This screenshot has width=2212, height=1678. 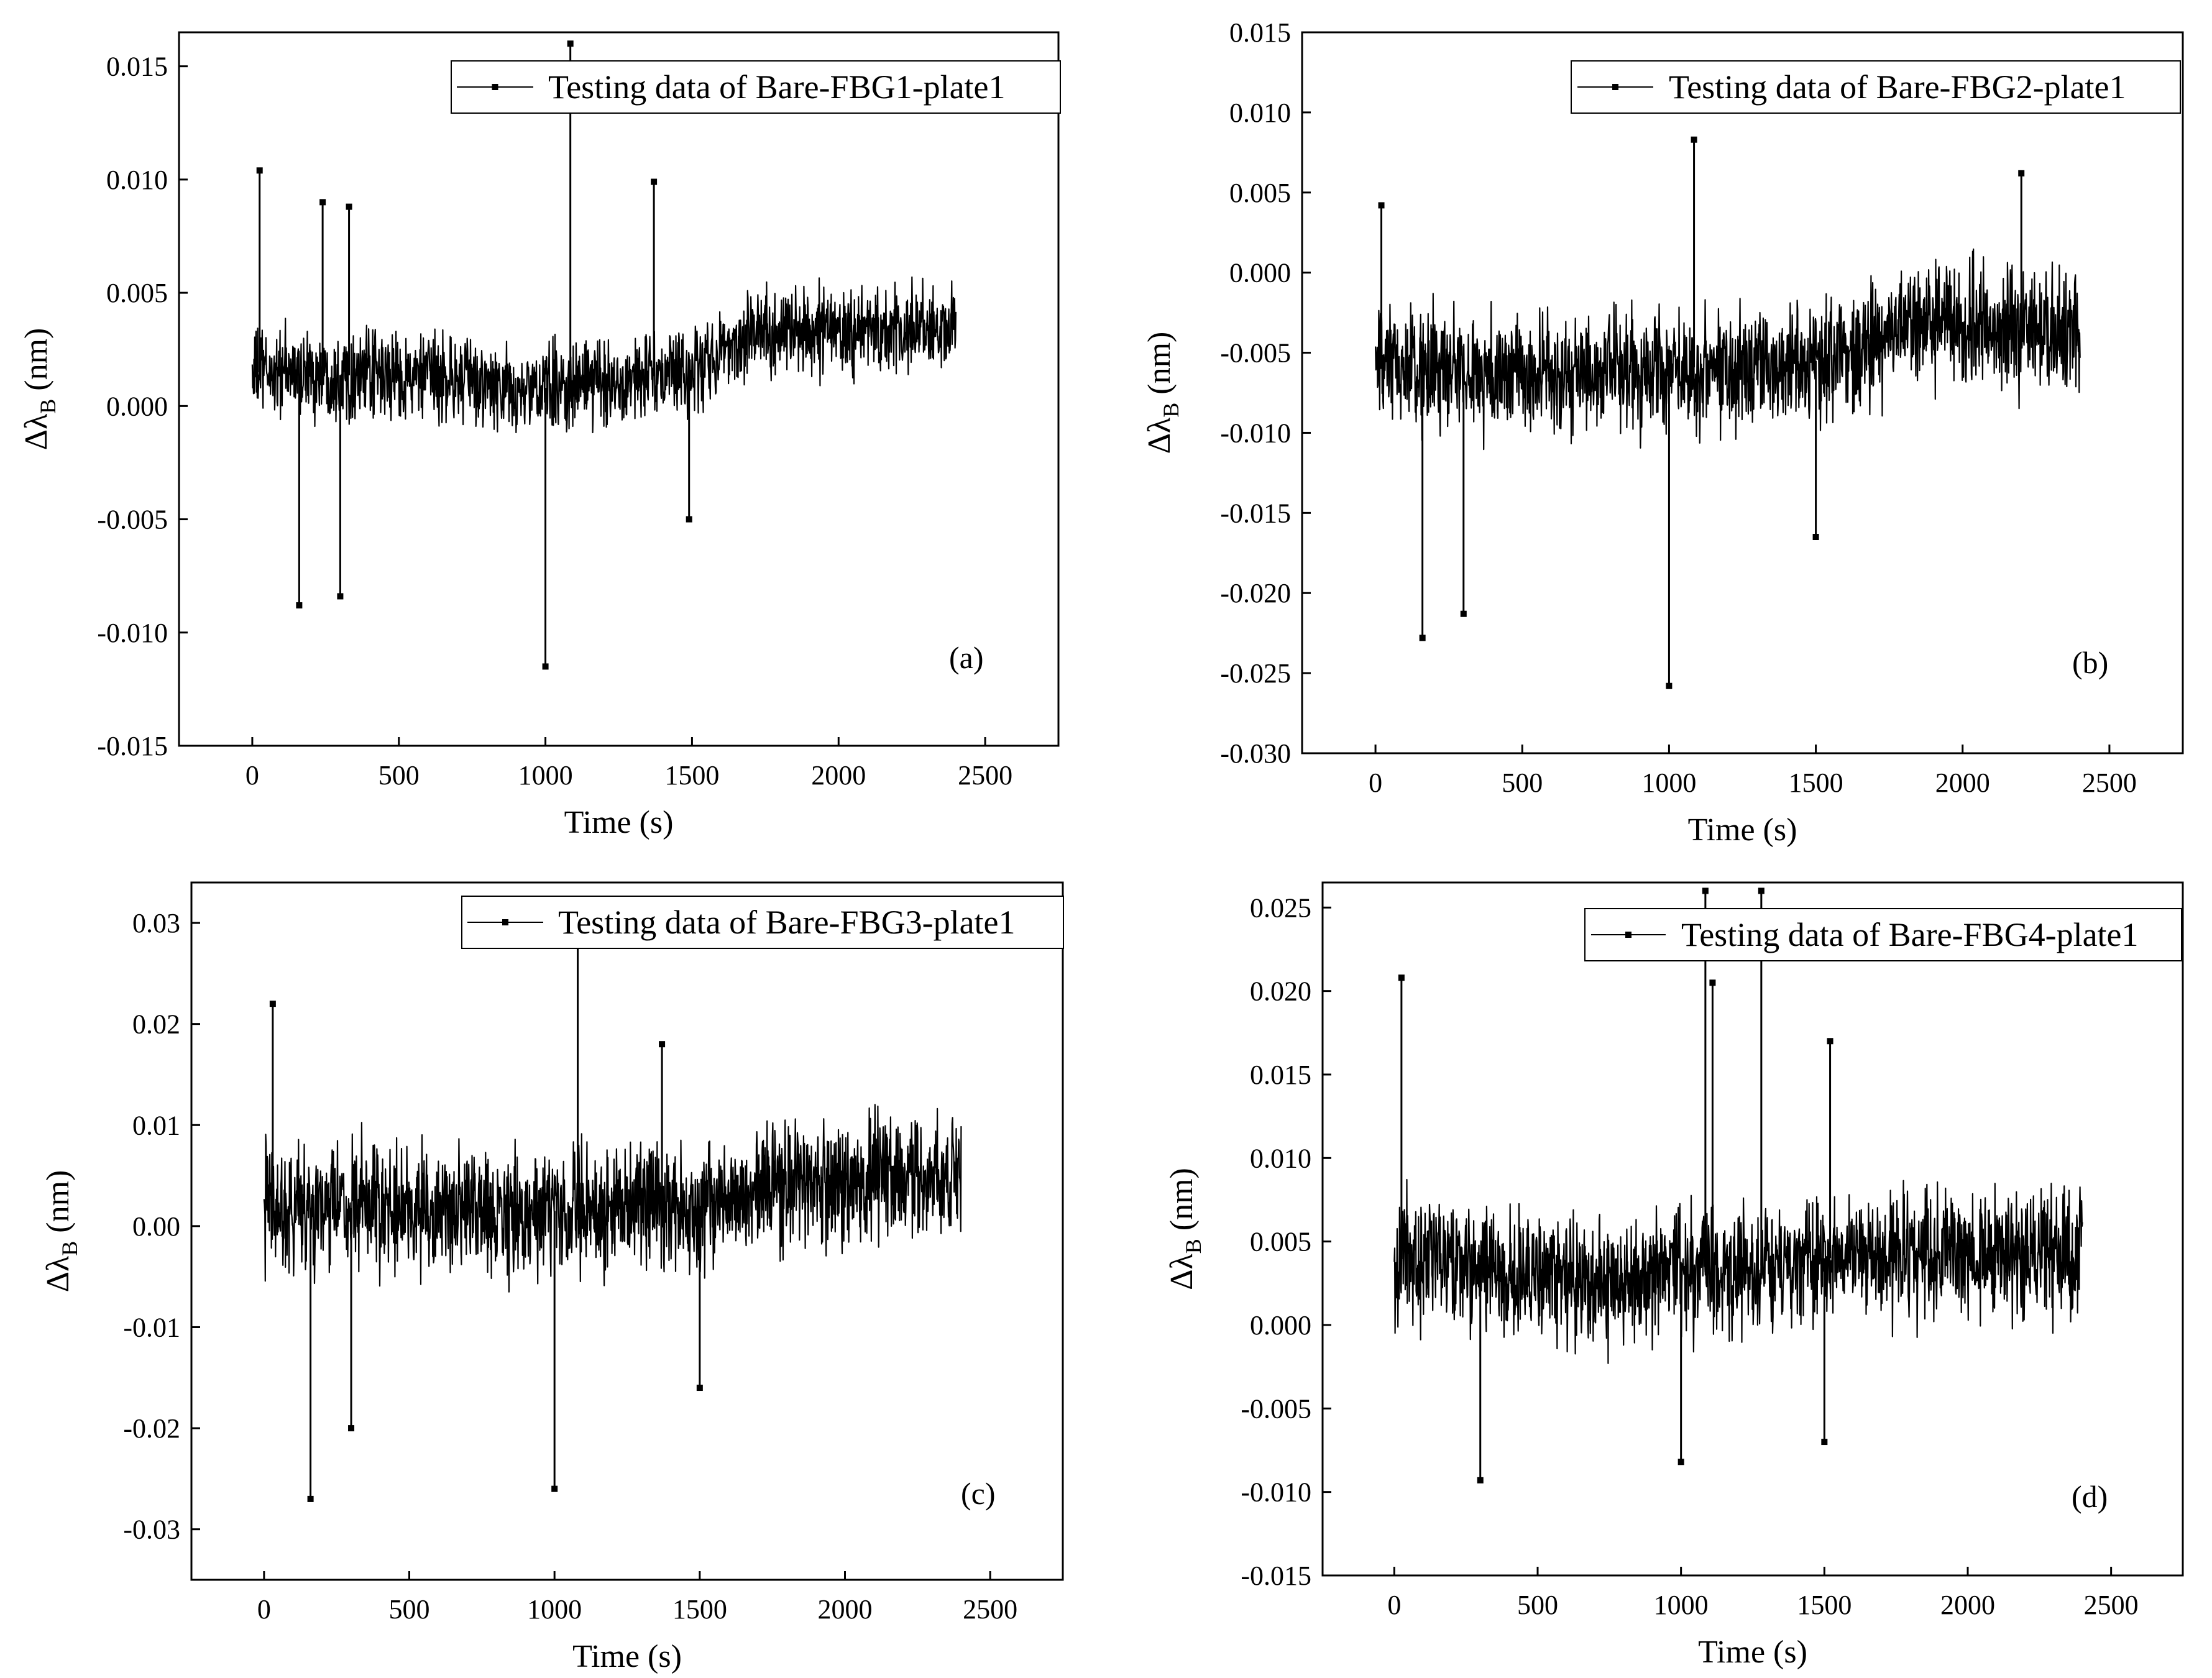 I want to click on legend-label: Testing data of Bare-FBG4-plate1, so click(x=1910, y=935).